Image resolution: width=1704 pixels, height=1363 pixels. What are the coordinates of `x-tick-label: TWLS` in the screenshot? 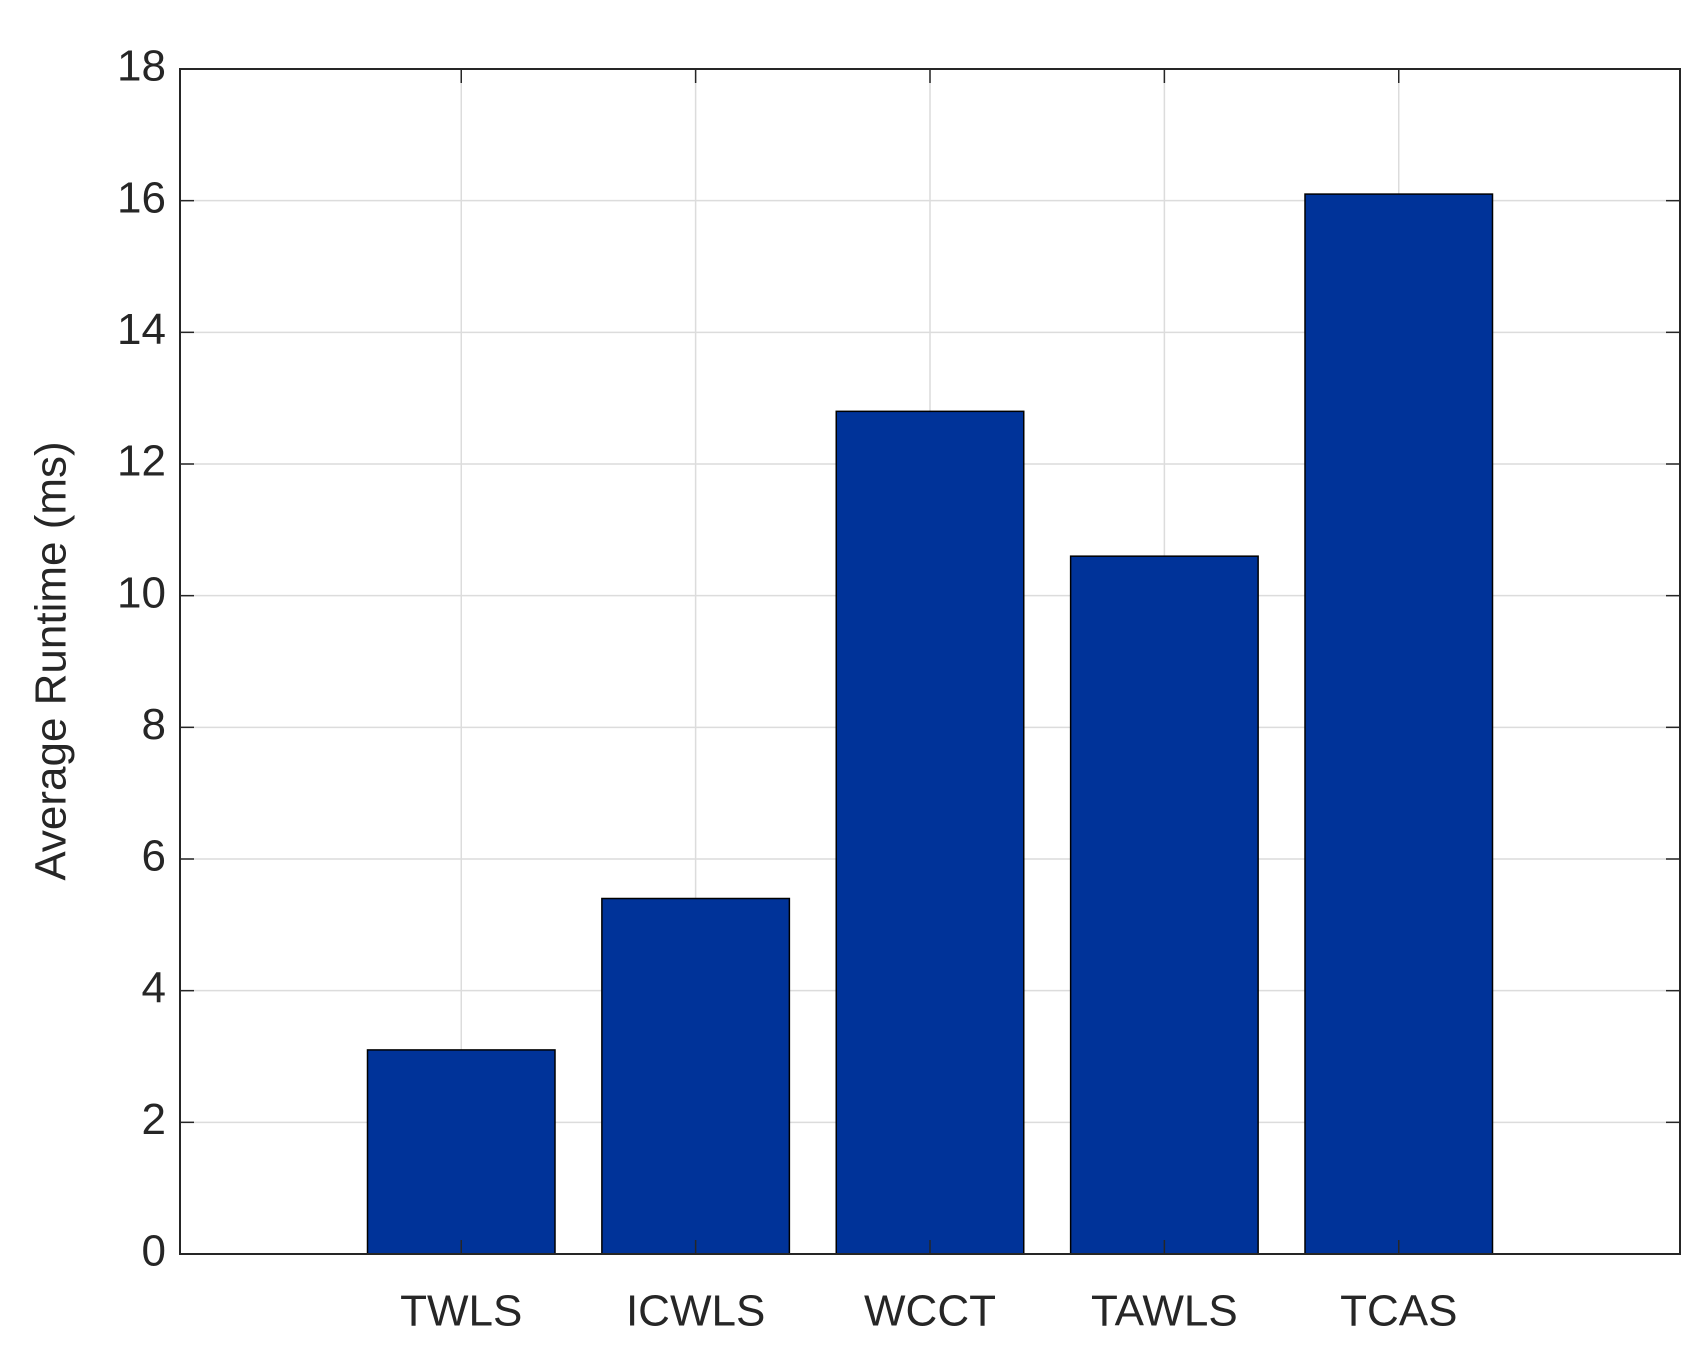 It's located at (461, 1311).